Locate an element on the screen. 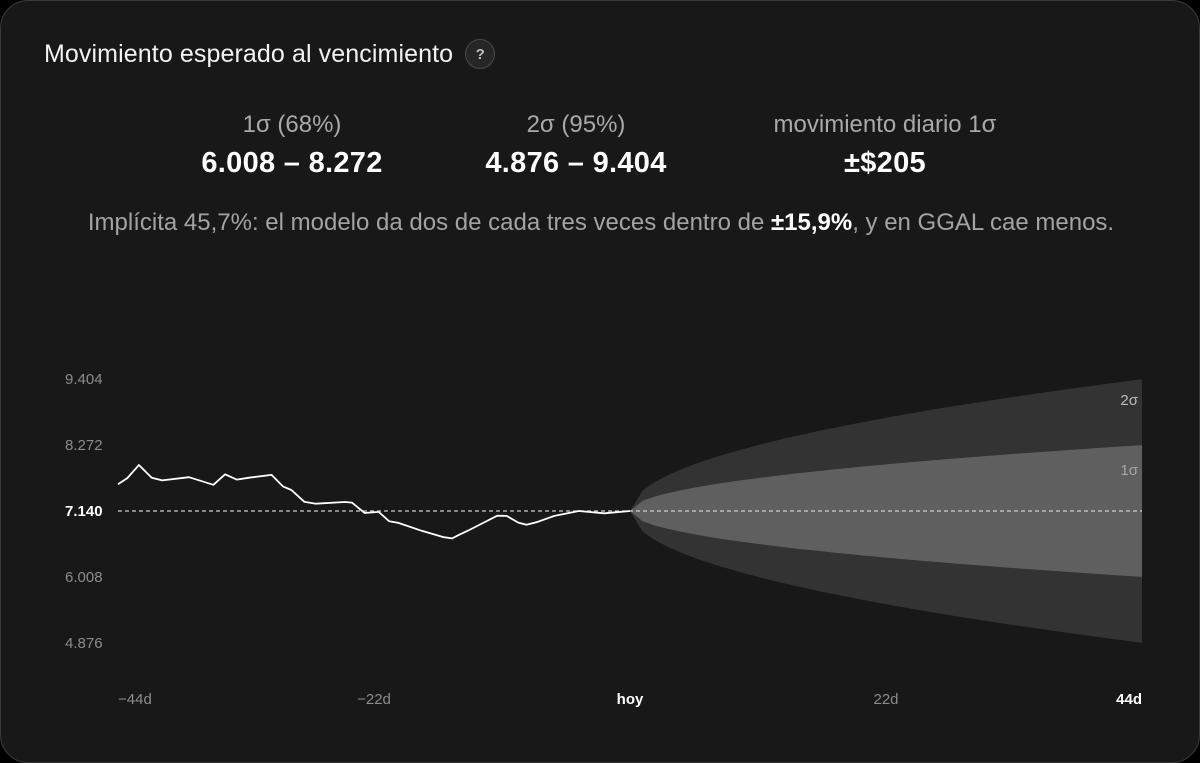  stat-daily-move: movimiento diario 1σ ±$205 is located at coordinates (885, 145).